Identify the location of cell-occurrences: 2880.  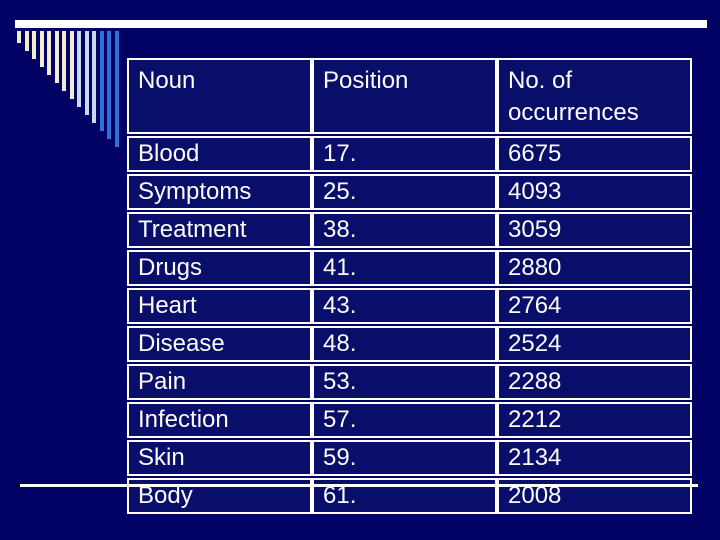
(594, 268).